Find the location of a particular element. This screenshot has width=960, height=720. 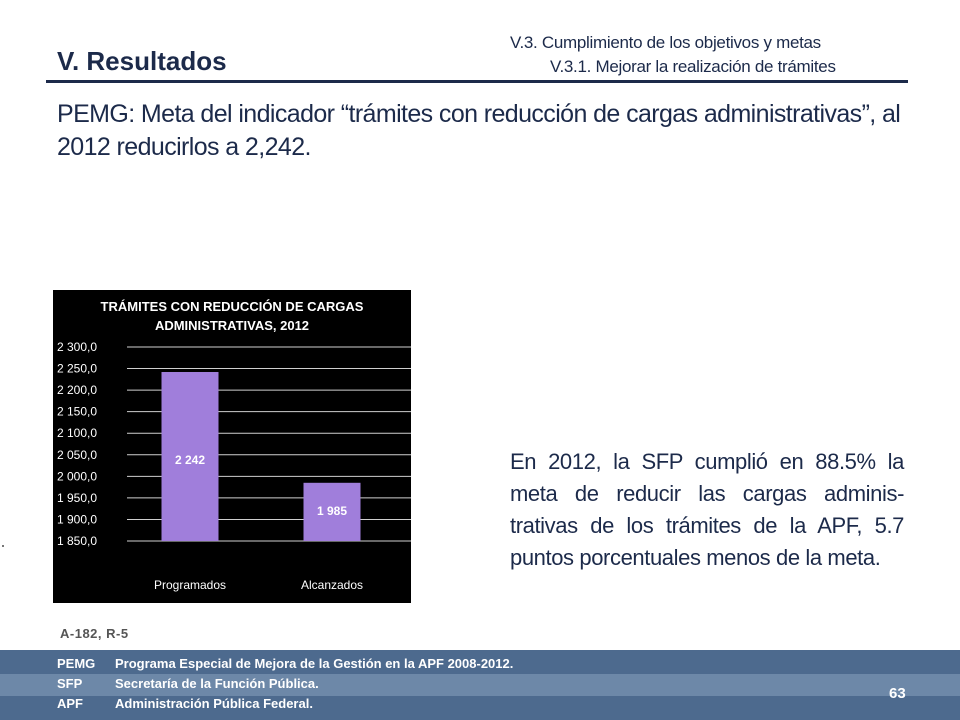

bar-alcanzados is located at coordinates (332, 511).